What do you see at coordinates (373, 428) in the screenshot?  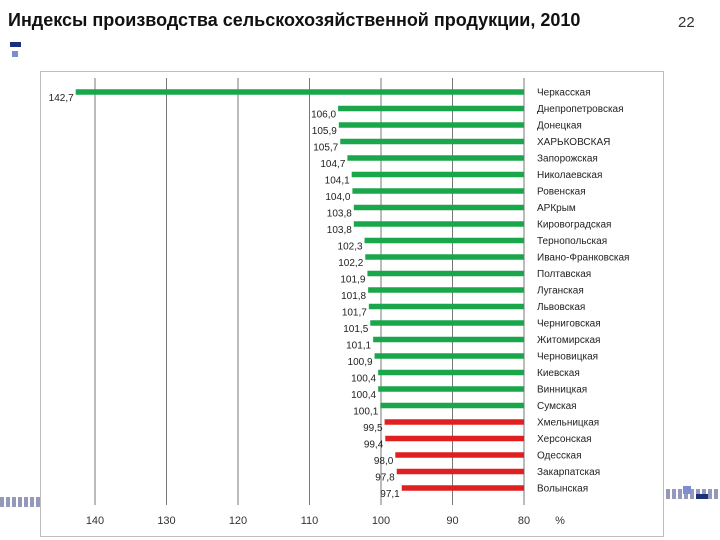 I see `data-label: 99,5` at bounding box center [373, 428].